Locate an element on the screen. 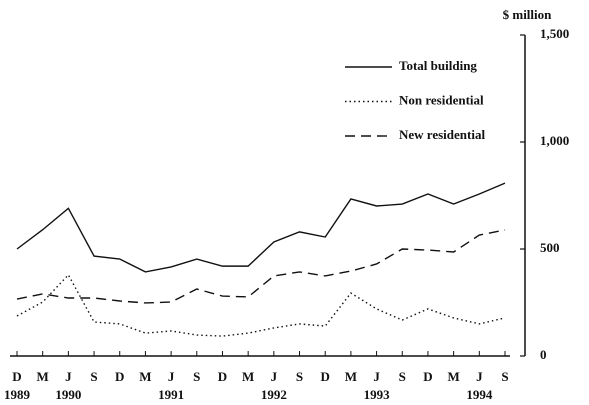 The height and width of the screenshot is (405, 589). x-year-label: 1991 is located at coordinates (171, 394).